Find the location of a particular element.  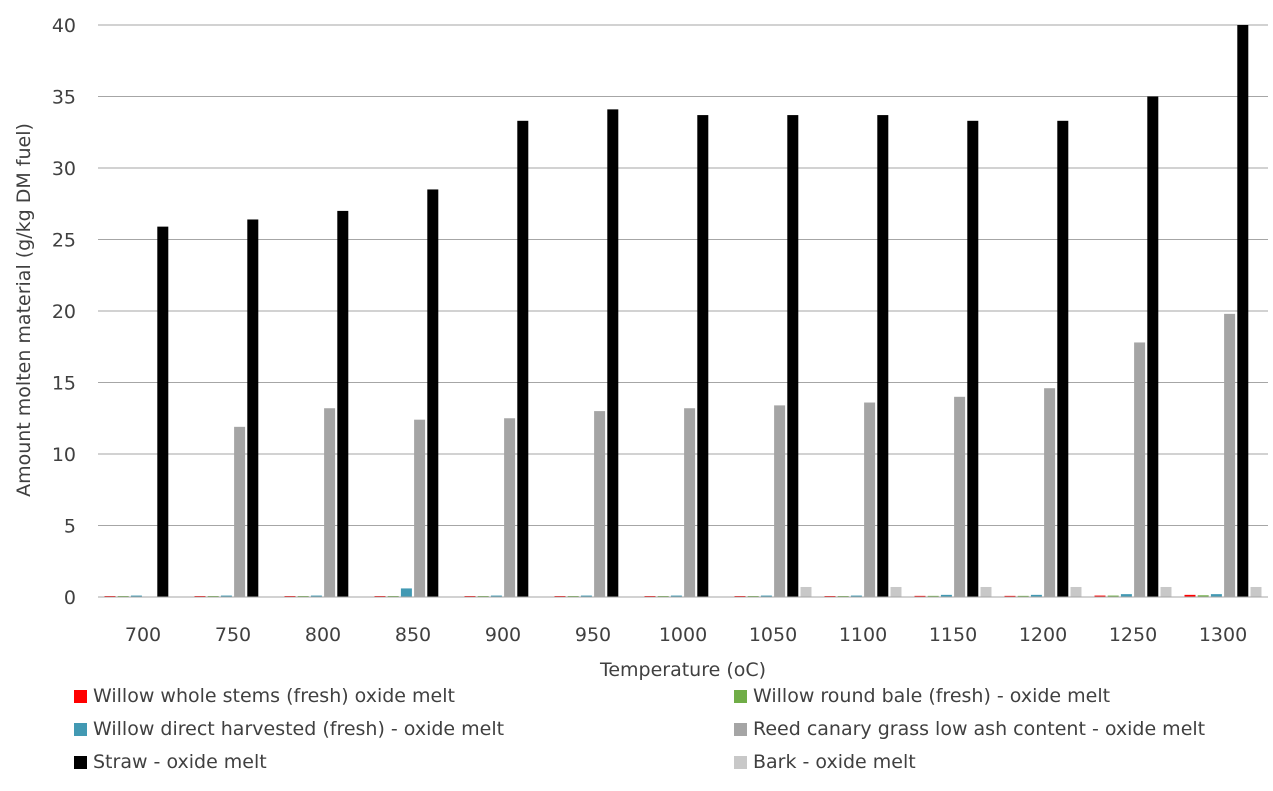

x-tick-label: 1150 is located at coordinates (953, 635).